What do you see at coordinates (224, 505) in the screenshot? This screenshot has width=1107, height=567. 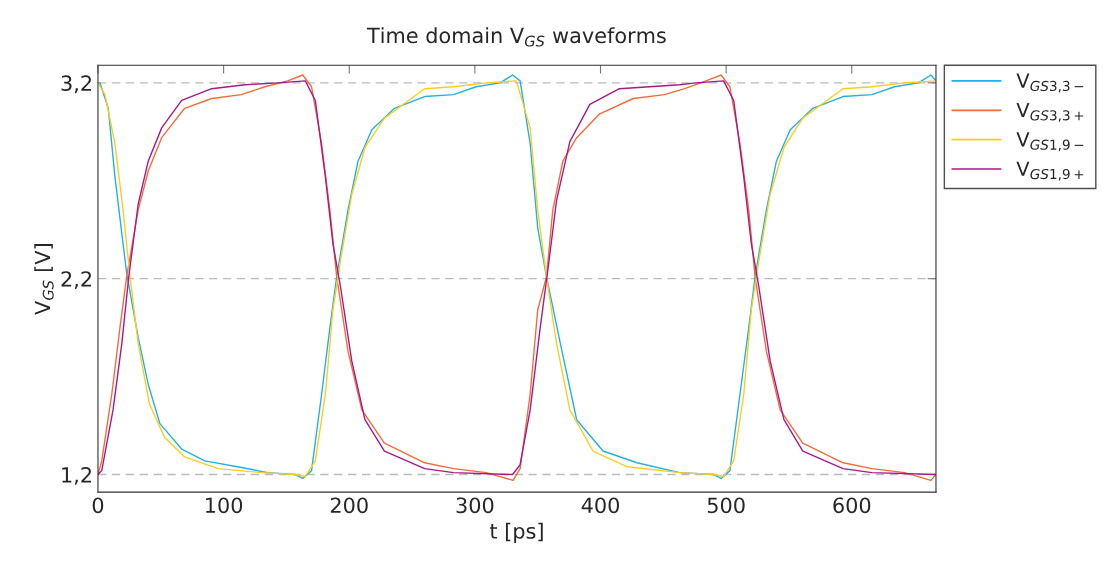 I see `x-tick-label: 100` at bounding box center [224, 505].